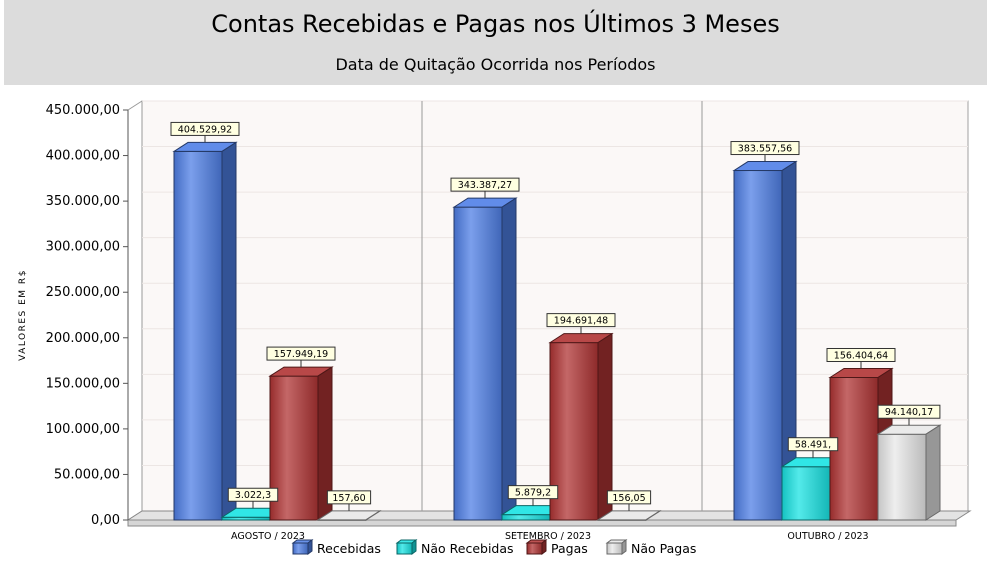 This screenshot has width=990, height=564. I want to click on y-tick-label: 250.000,00, so click(83, 292).